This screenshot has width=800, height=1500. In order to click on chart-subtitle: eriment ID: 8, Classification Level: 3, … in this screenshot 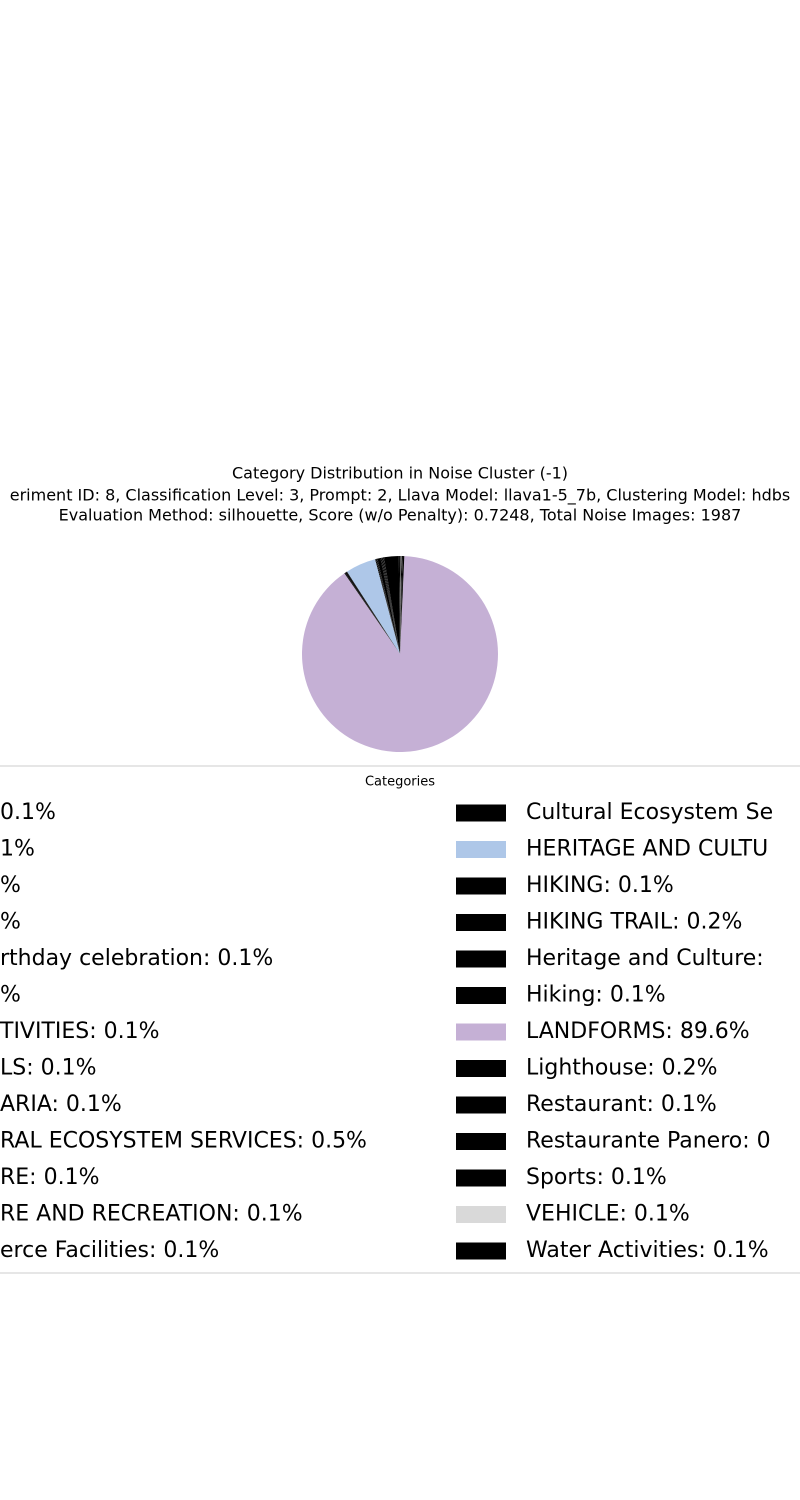, I will do `click(400, 496)`.